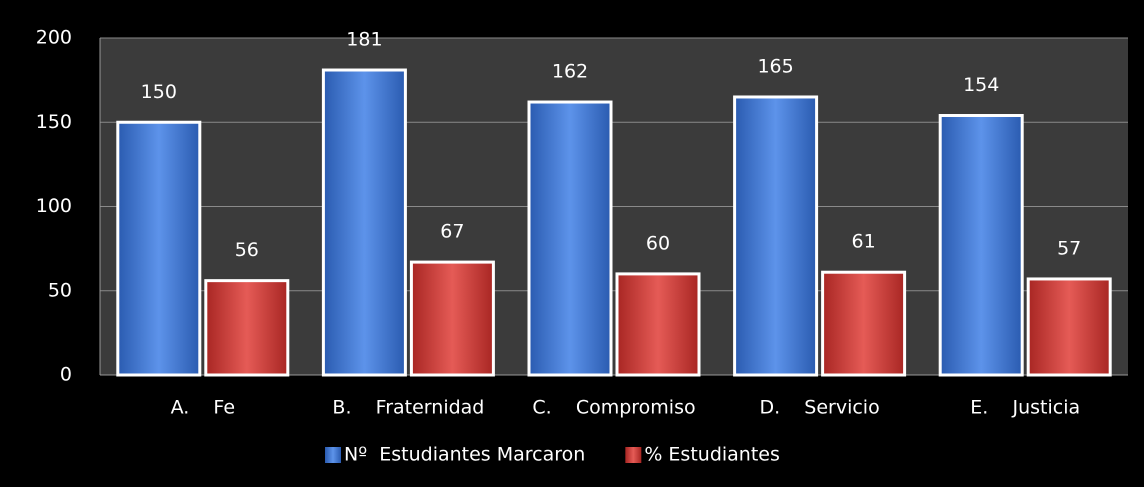 Image resolution: width=1144 pixels, height=487 pixels. I want to click on data-label: 165, so click(775, 66).